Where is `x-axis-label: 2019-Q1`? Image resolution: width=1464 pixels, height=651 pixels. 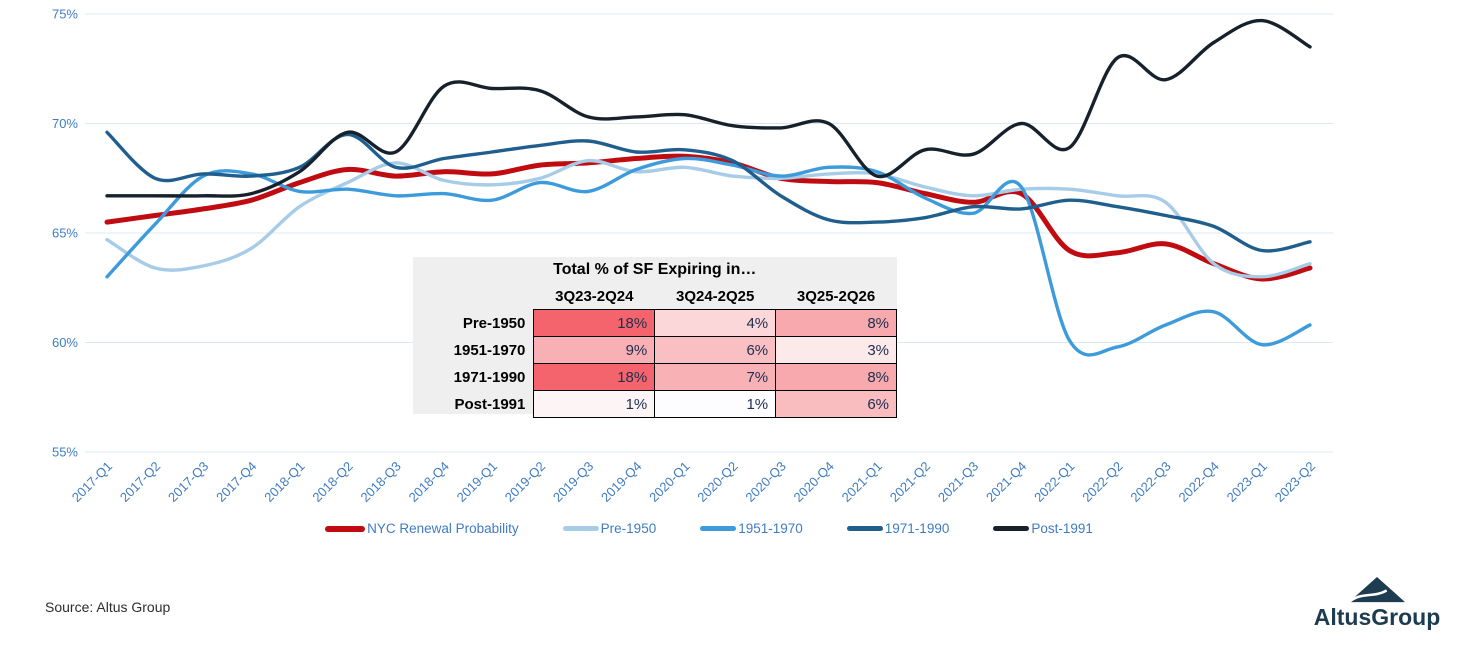 x-axis-label: 2019-Q1 is located at coordinates (477, 482).